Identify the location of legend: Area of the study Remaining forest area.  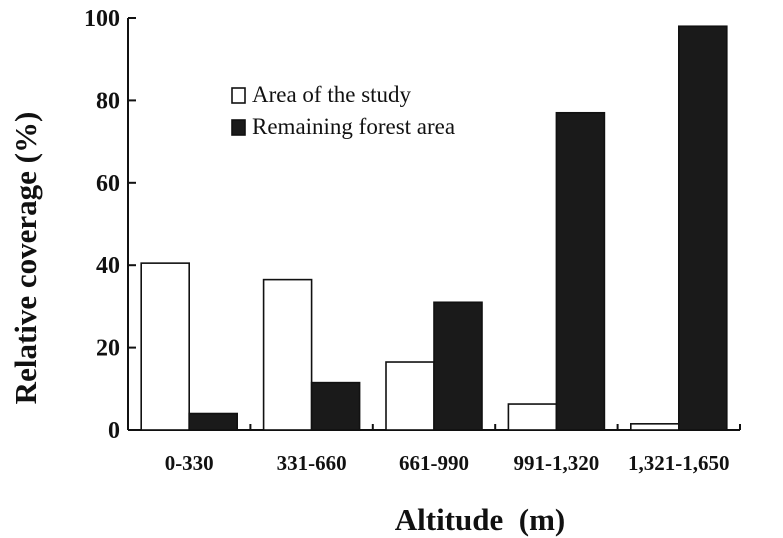
(343, 110).